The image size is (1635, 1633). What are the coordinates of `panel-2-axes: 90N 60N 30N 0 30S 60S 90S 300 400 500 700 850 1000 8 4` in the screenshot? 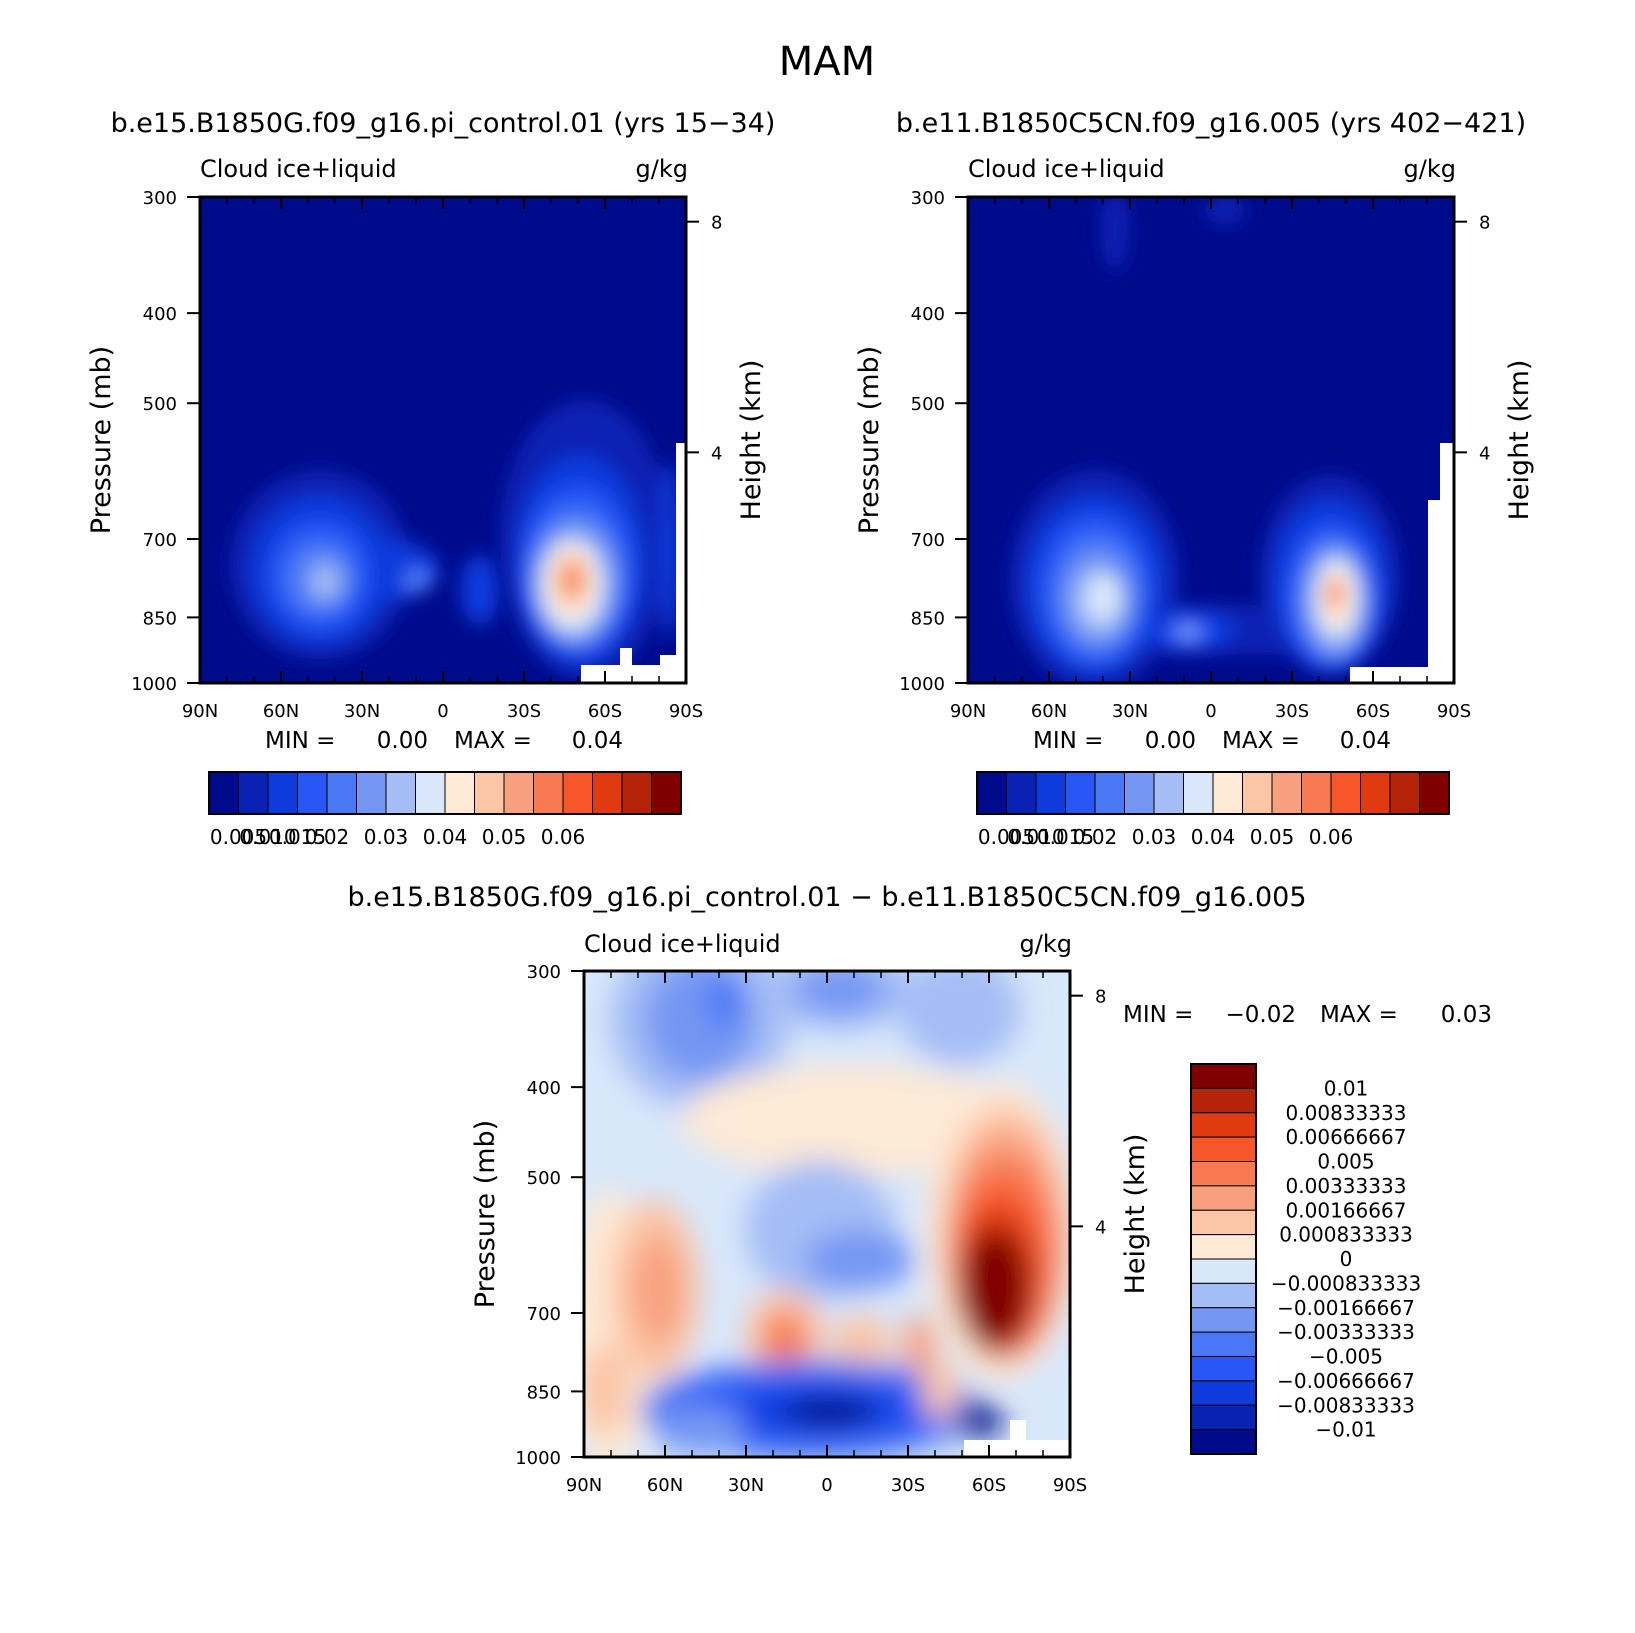 It's located at (1194, 455).